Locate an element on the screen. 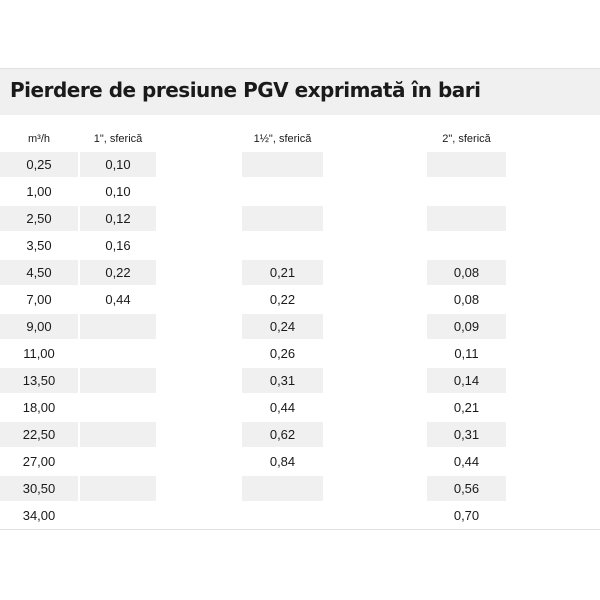 The width and height of the screenshot is (600, 600). table-row: 4,50 0,22 0,21 0,08 is located at coordinates (300, 273).